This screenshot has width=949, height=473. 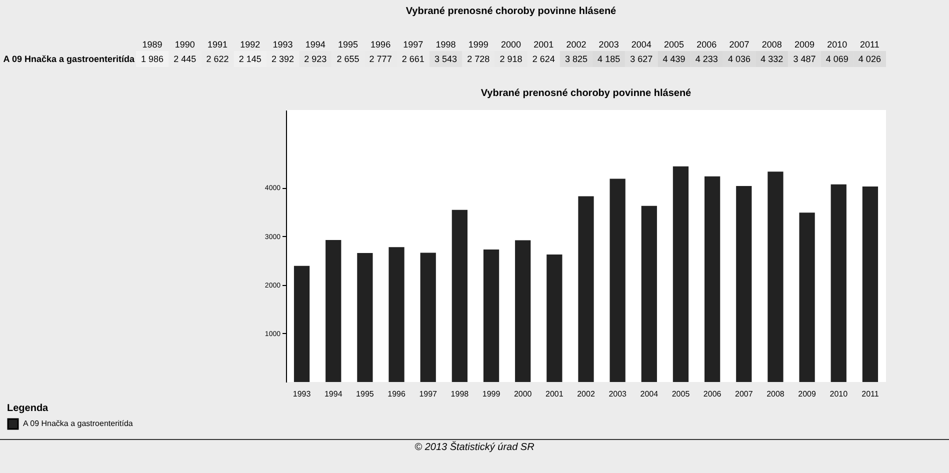 I want to click on x-tick-label: 1992, so click(x=250, y=45).